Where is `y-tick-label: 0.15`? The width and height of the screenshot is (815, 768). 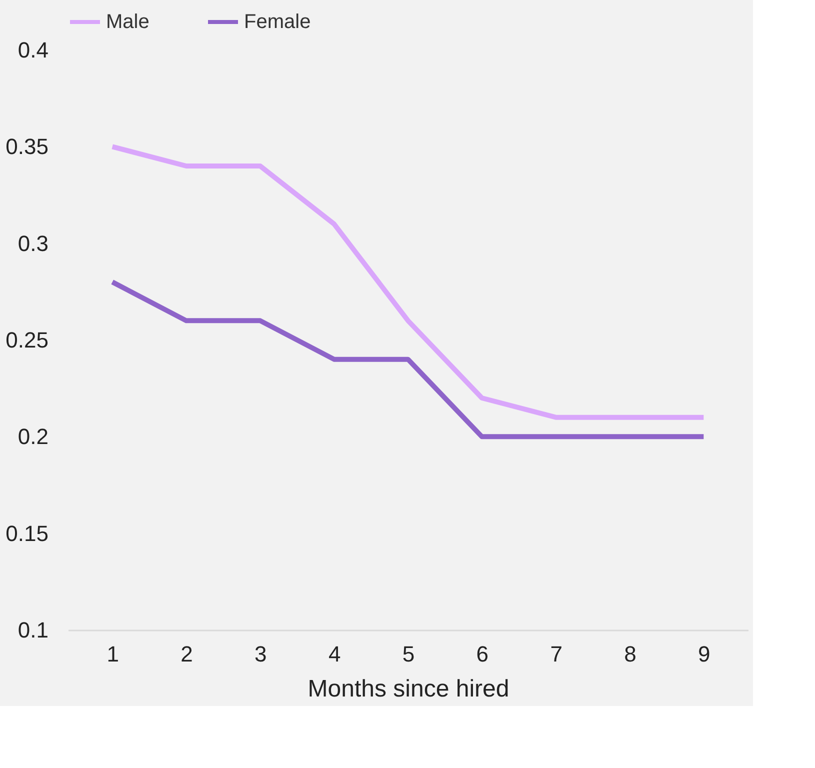
y-tick-label: 0.15 is located at coordinates (27, 533).